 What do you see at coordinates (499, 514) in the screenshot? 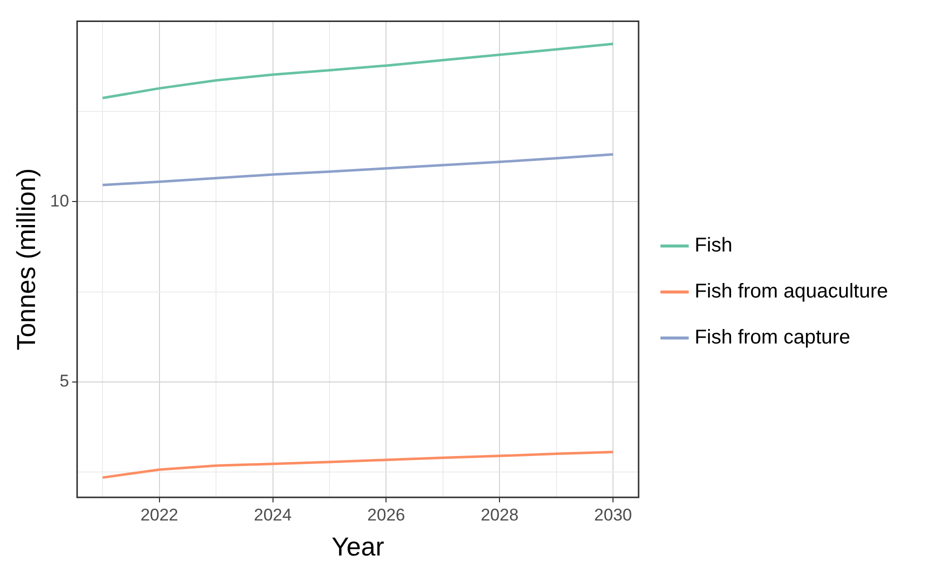
I see `x-tick-label: 2028` at bounding box center [499, 514].